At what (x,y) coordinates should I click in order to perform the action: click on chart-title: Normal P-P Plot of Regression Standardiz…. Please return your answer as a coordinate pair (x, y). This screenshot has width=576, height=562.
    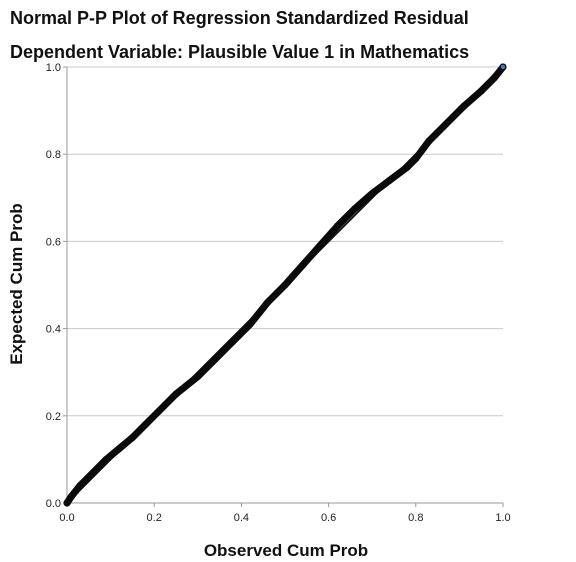
    Looking at the image, I should click on (239, 18).